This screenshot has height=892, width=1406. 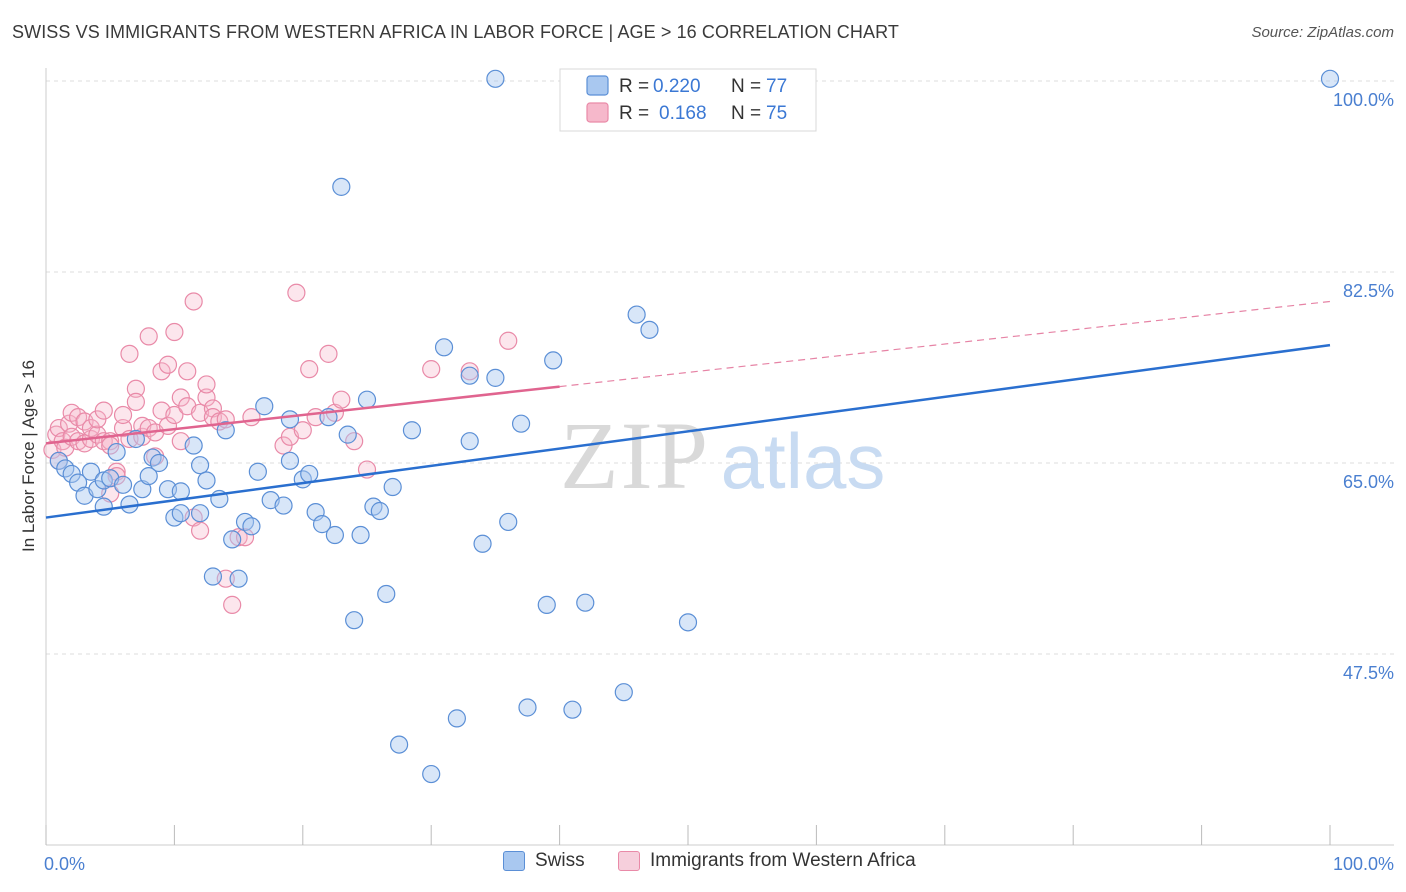 What do you see at coordinates (1322, 32) in the screenshot?
I see `source-label: Source: ZipAtlas.com` at bounding box center [1322, 32].